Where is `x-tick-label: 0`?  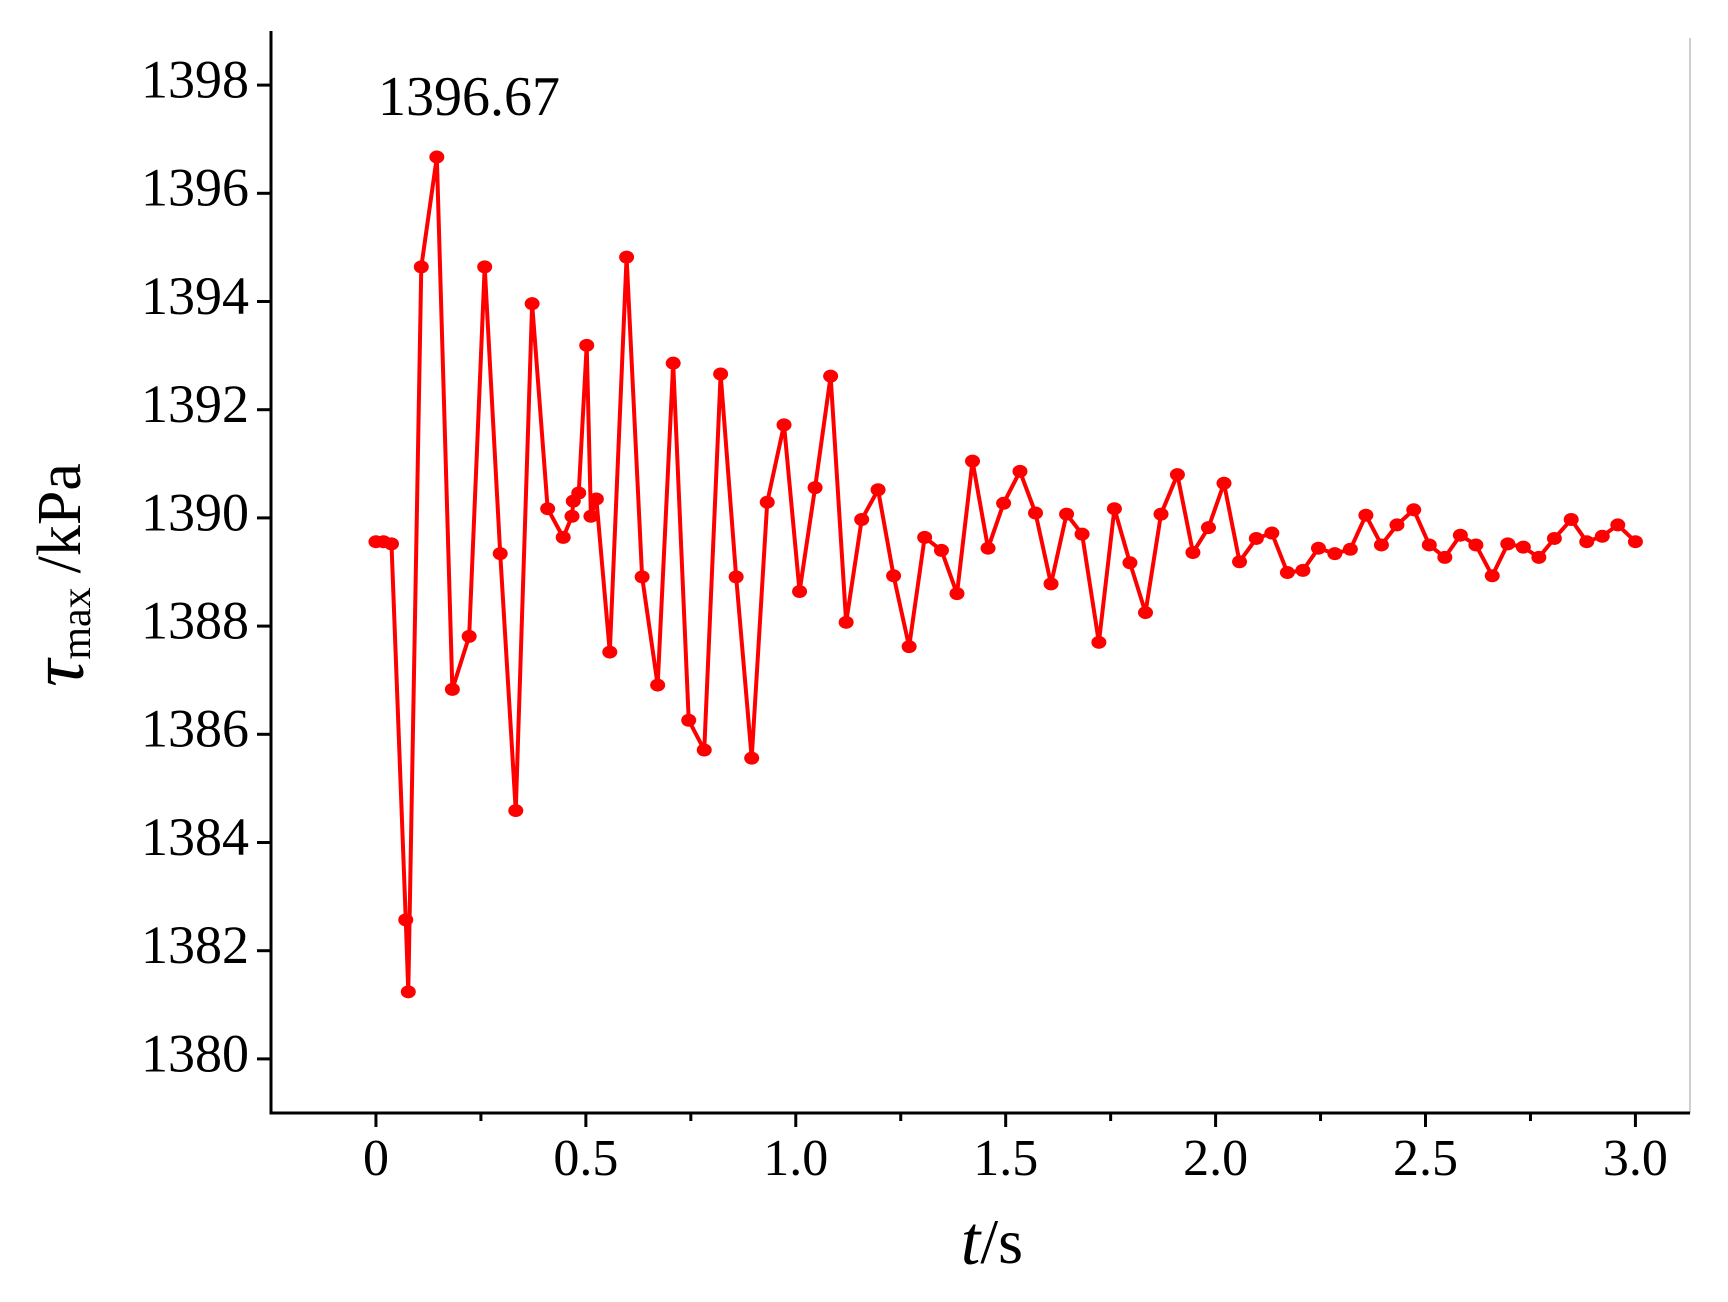
x-tick-label: 0 is located at coordinates (376, 1158).